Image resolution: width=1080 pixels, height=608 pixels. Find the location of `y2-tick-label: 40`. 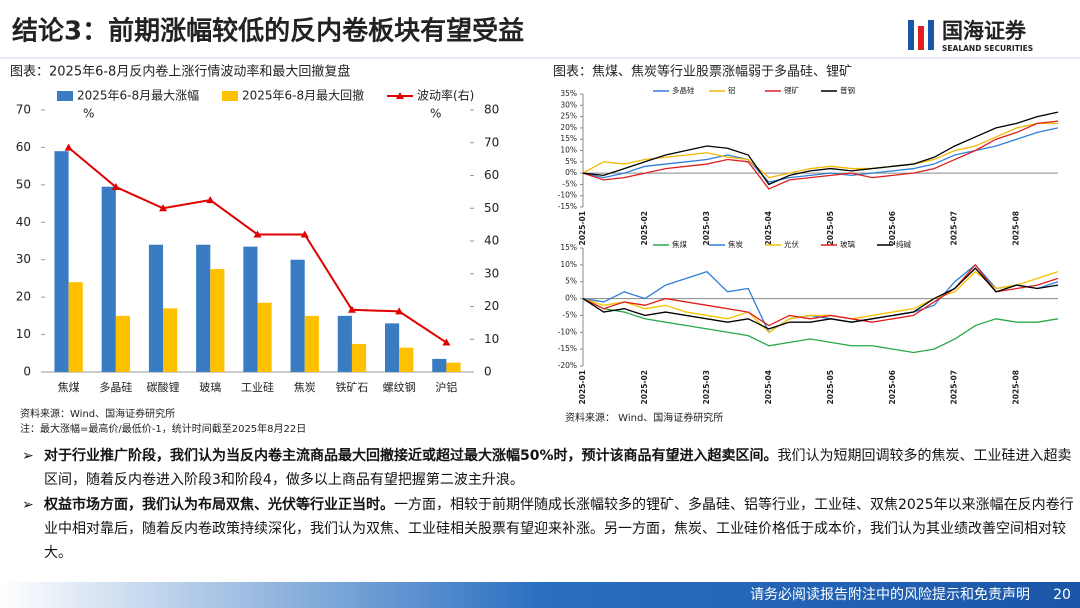

y2-tick-label: 40 is located at coordinates (491, 241).